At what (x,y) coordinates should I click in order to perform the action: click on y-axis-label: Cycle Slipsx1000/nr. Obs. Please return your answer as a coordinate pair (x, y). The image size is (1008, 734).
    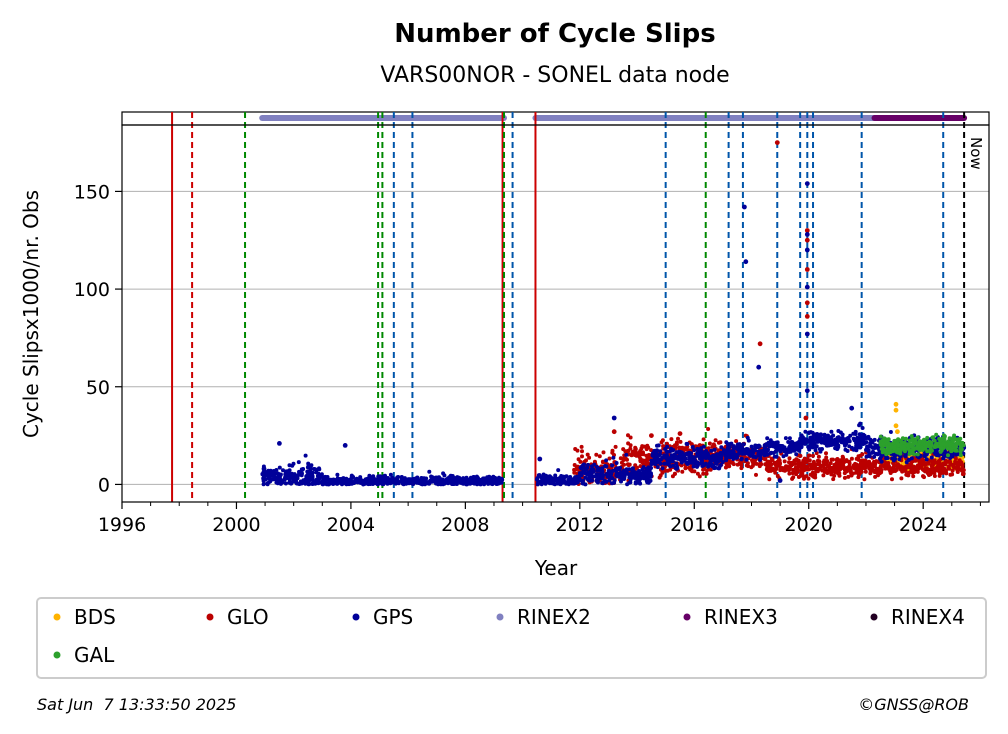
    Looking at the image, I should click on (31, 314).